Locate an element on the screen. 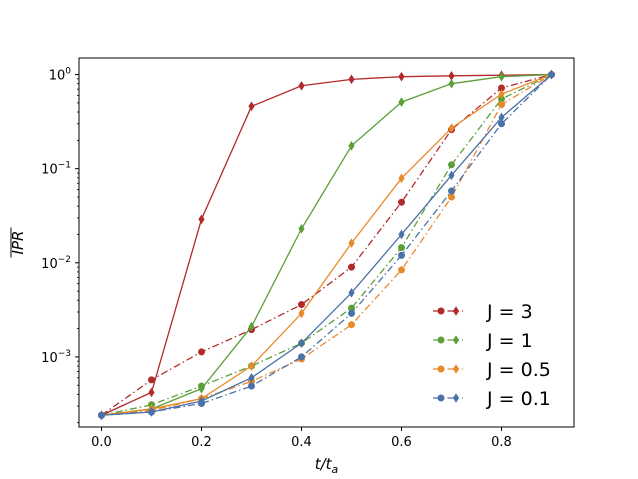 This screenshot has width=638, height=479. y-axis-label: IPR is located at coordinates (18, 243).